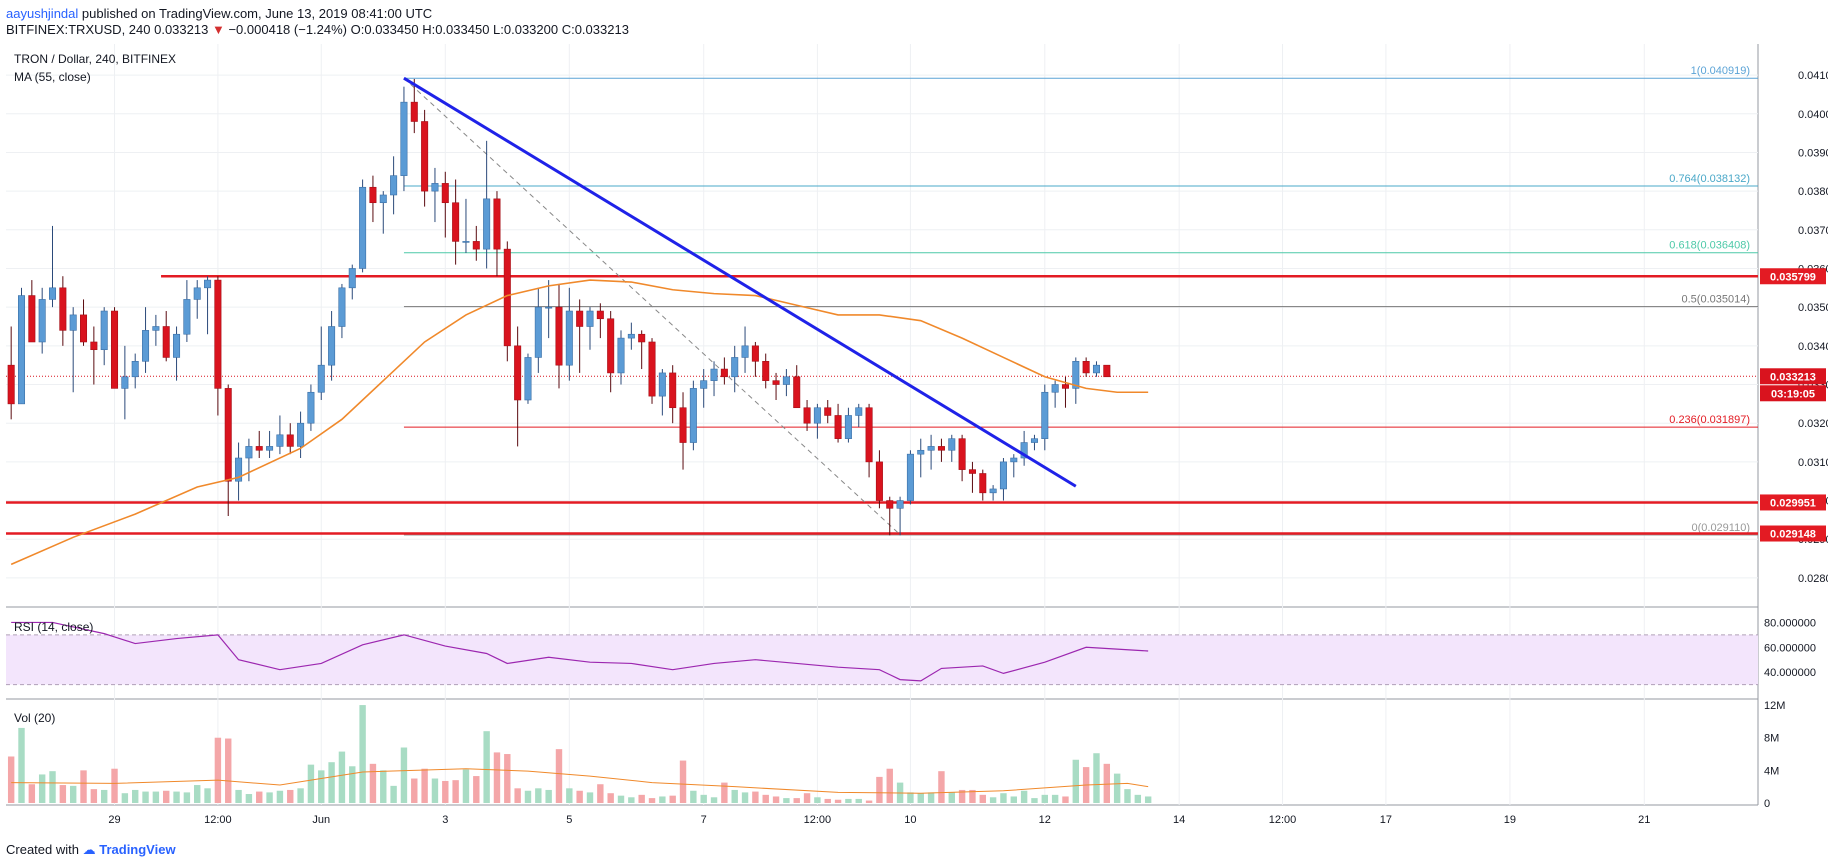 The image size is (1828, 868). I want to click on volume-label: Vol (20), so click(34, 718).